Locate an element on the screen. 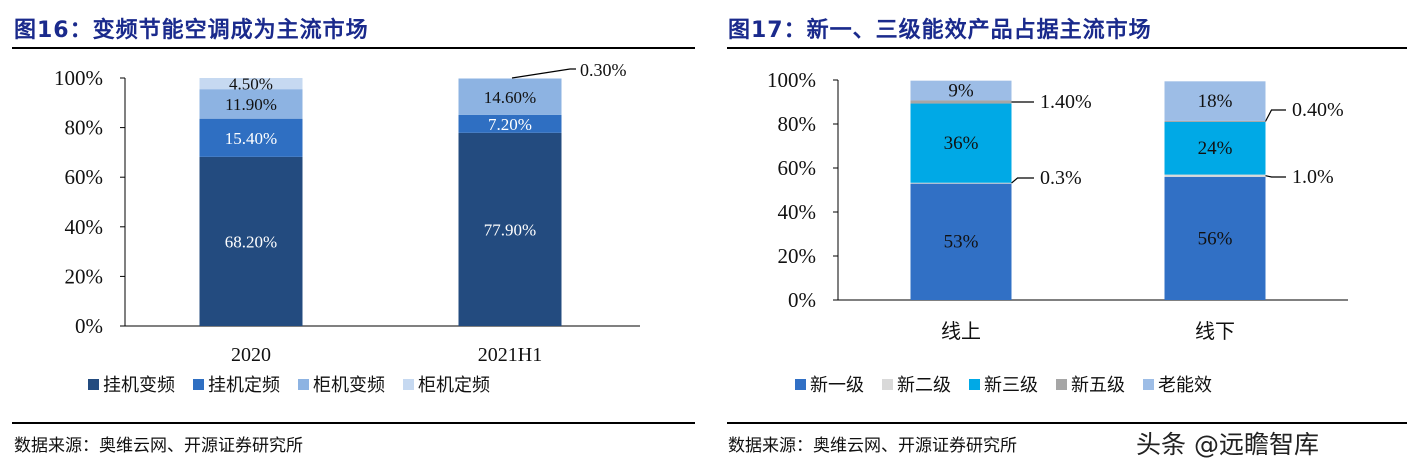 This screenshot has height=467, width=1415. legend-figure-16: 挂机变频 挂机定频 柜机变频 柜机定频 is located at coordinates (289, 384).